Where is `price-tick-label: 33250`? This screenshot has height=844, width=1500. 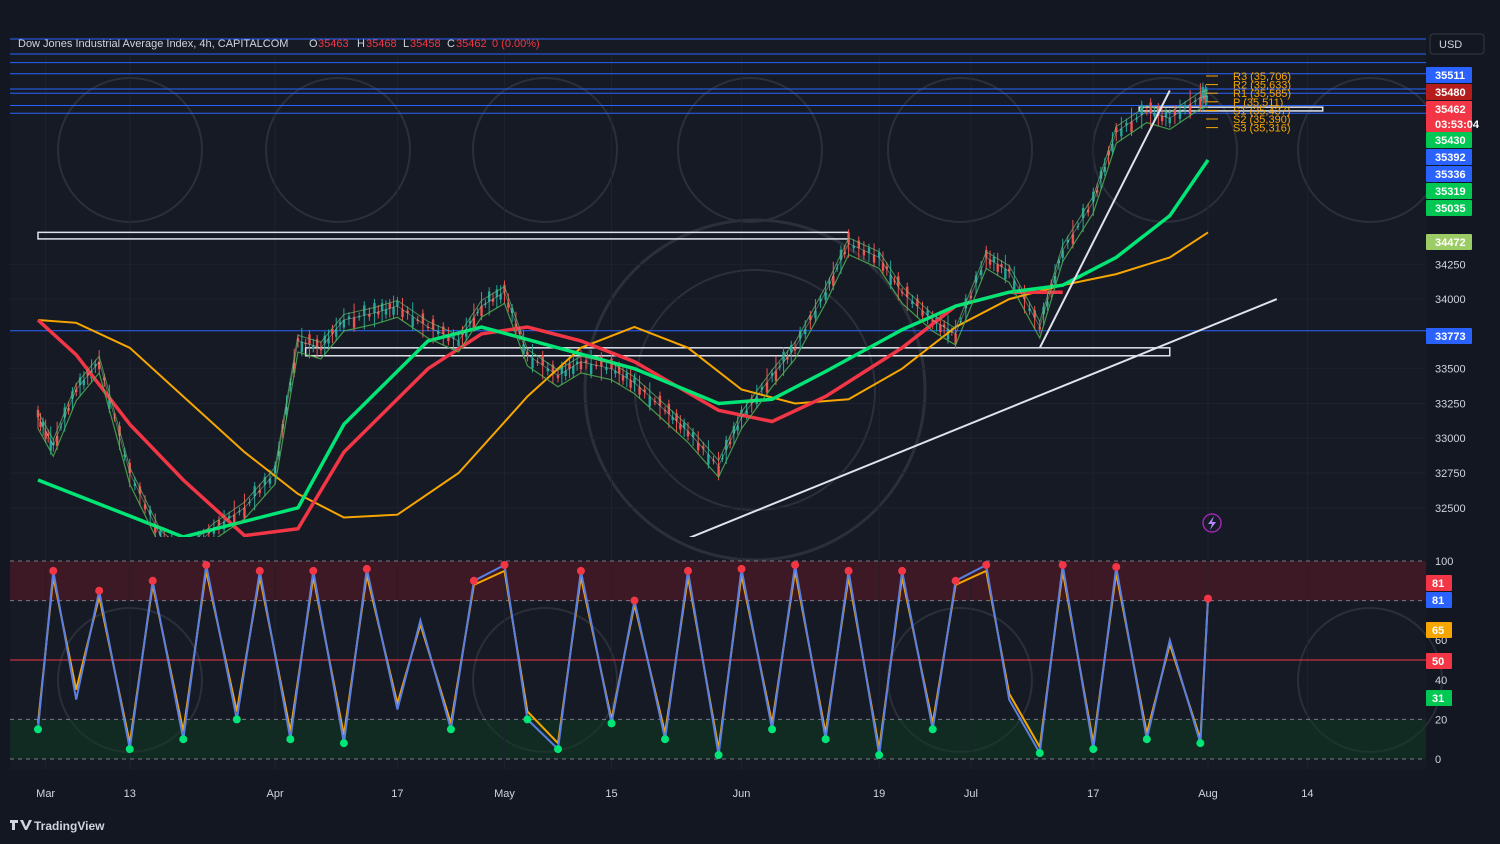 price-tick-label: 33250 is located at coordinates (1450, 404).